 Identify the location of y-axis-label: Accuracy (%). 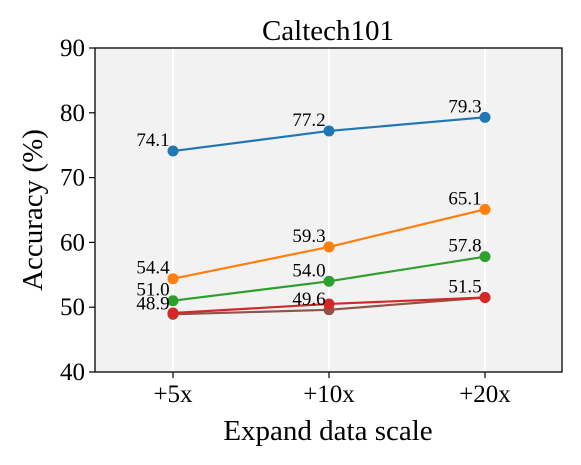
(33, 210).